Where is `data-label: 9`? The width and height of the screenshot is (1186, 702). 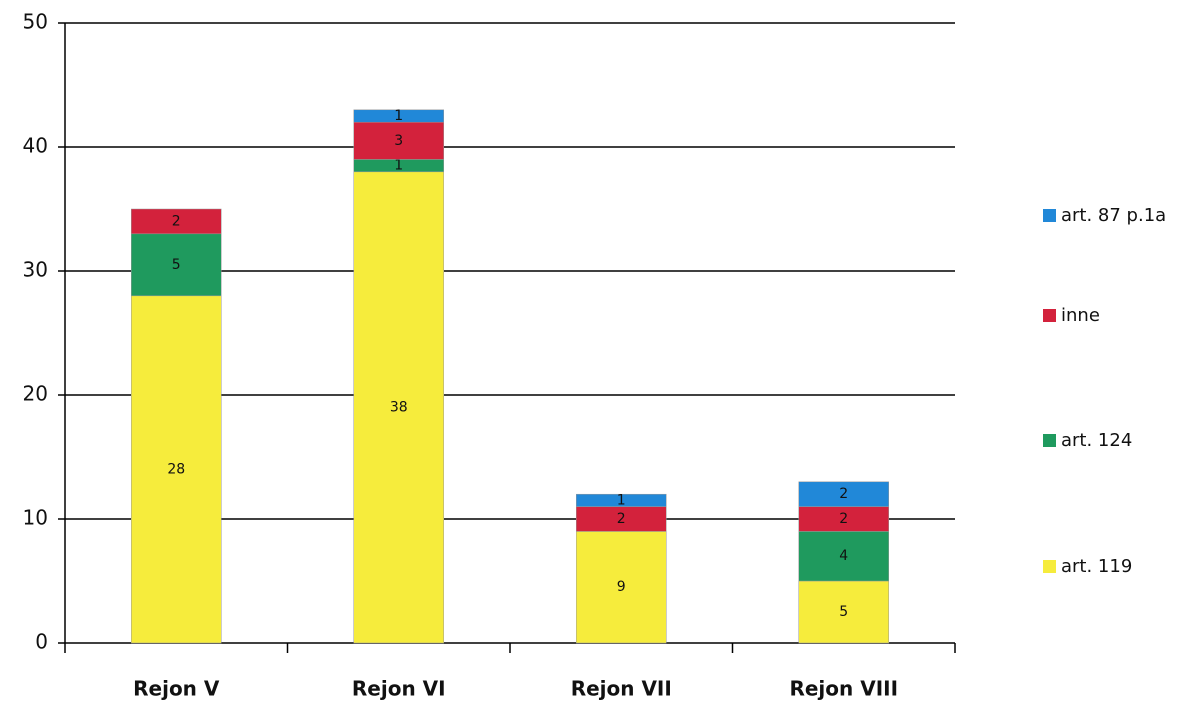 data-label: 9 is located at coordinates (621, 587).